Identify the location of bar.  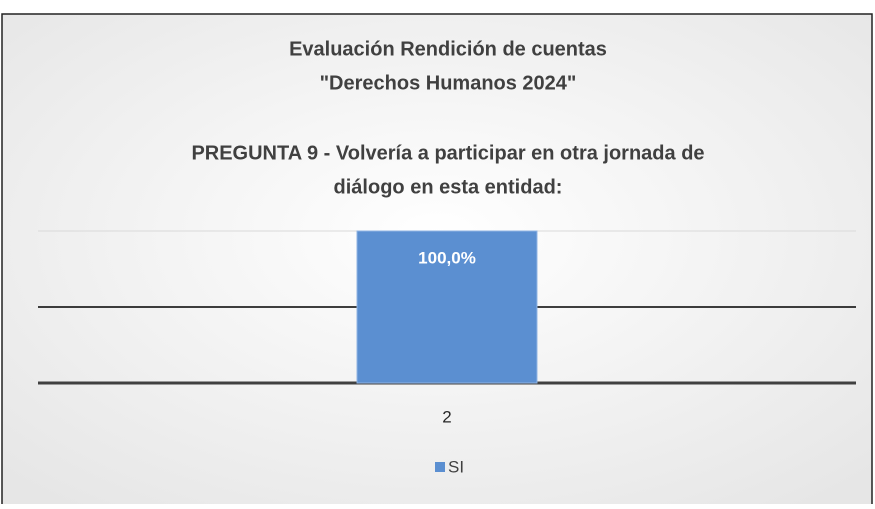
(447, 307).